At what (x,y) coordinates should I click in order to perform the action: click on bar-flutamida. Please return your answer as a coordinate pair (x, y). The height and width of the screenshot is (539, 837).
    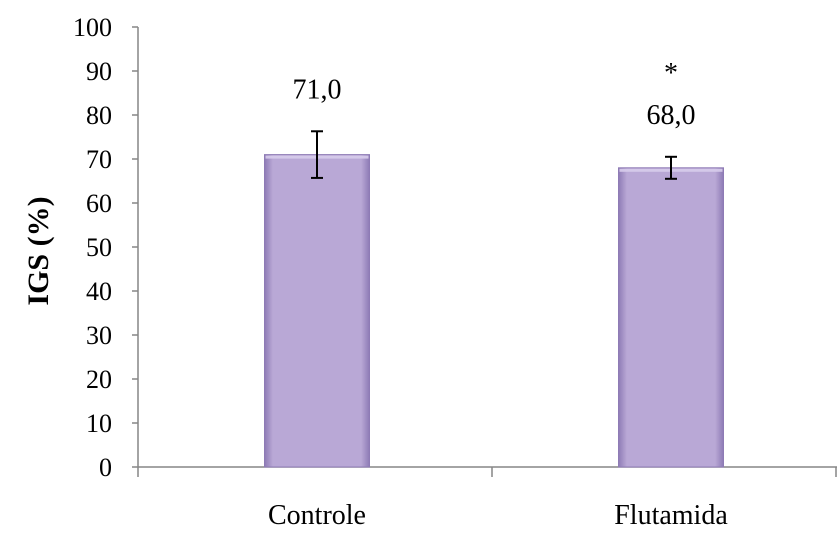
    Looking at the image, I should click on (671, 317).